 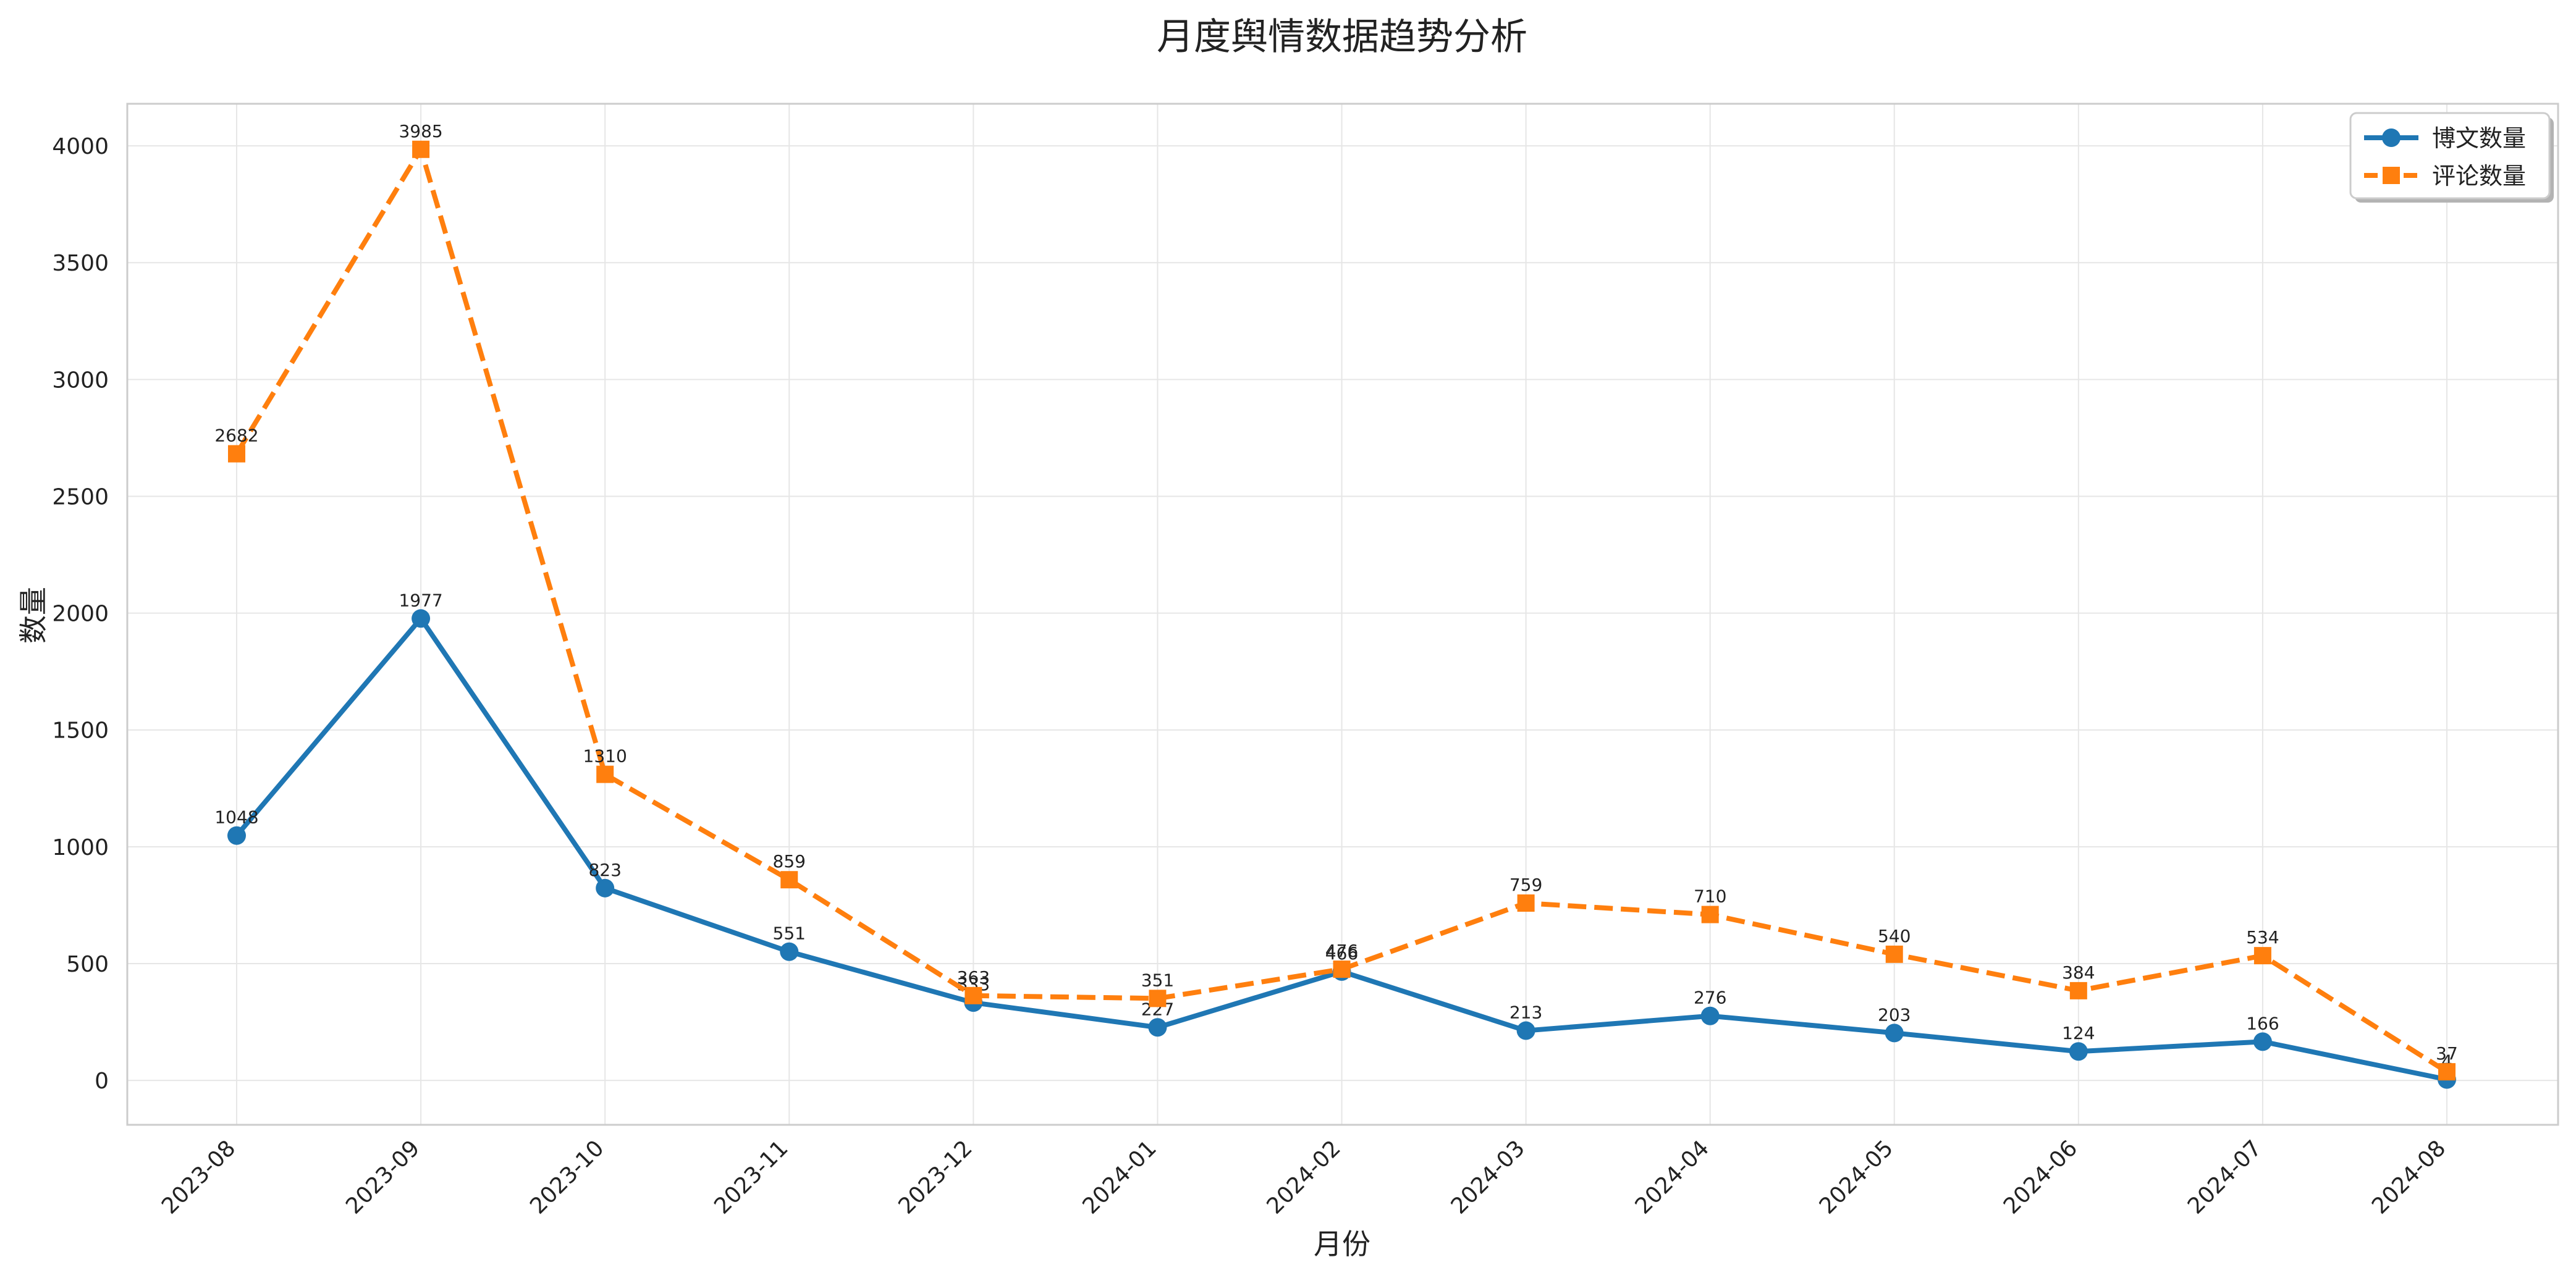 What do you see at coordinates (935, 1177) in the screenshot?
I see `x-tick-label: 2023-12` at bounding box center [935, 1177].